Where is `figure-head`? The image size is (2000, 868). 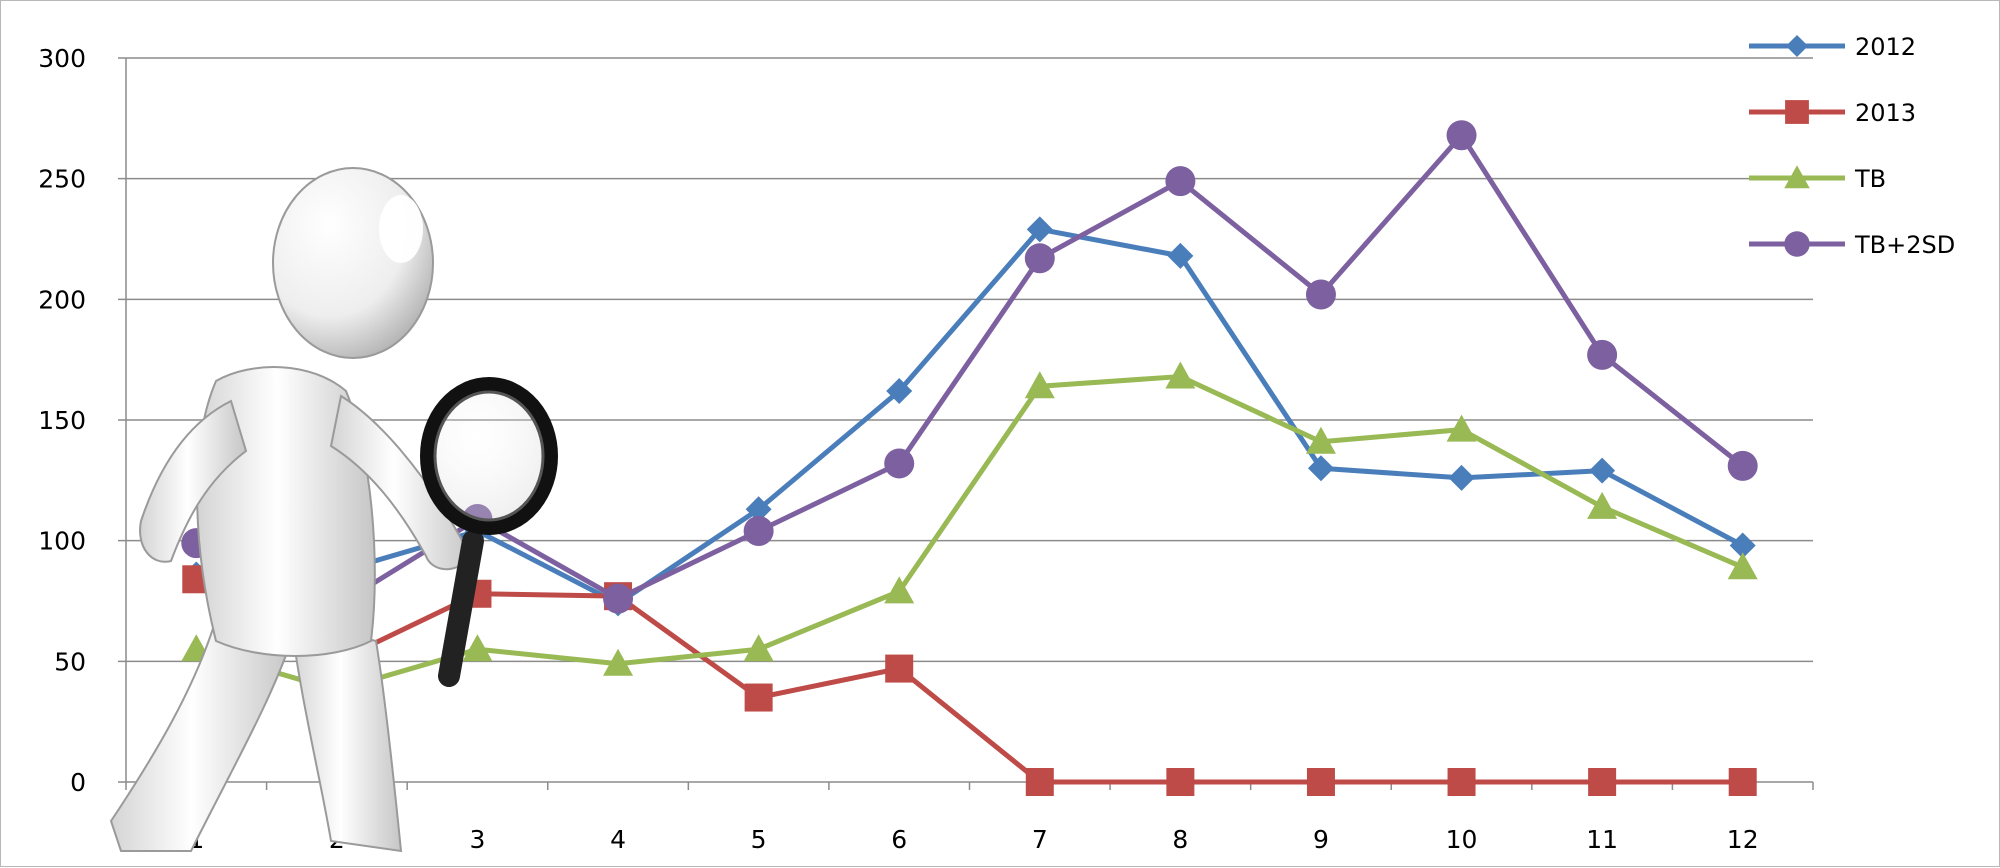
figure-head is located at coordinates (353, 263).